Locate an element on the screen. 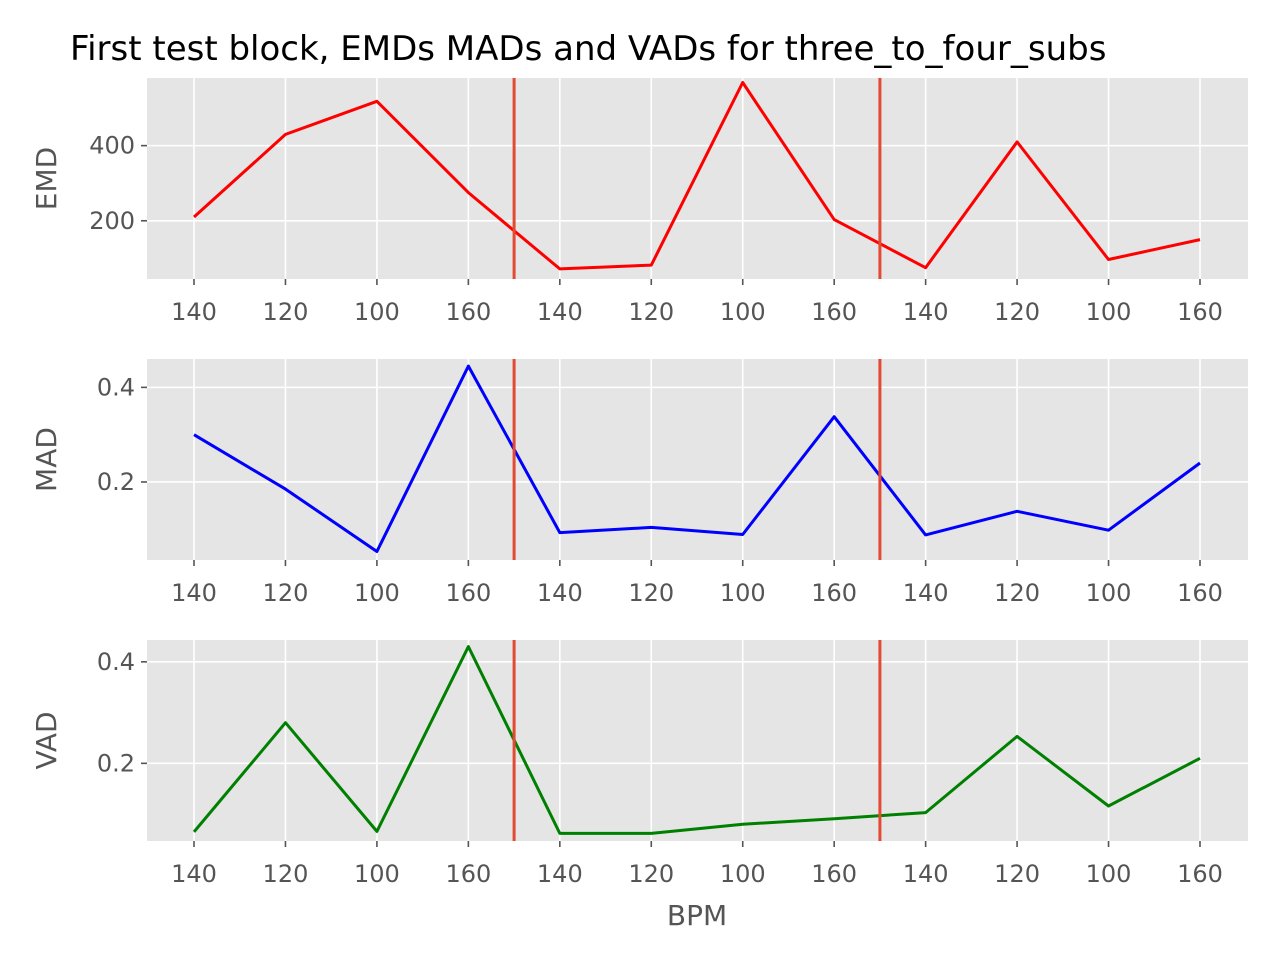  y-axis-label: EMD is located at coordinates (46, 178).